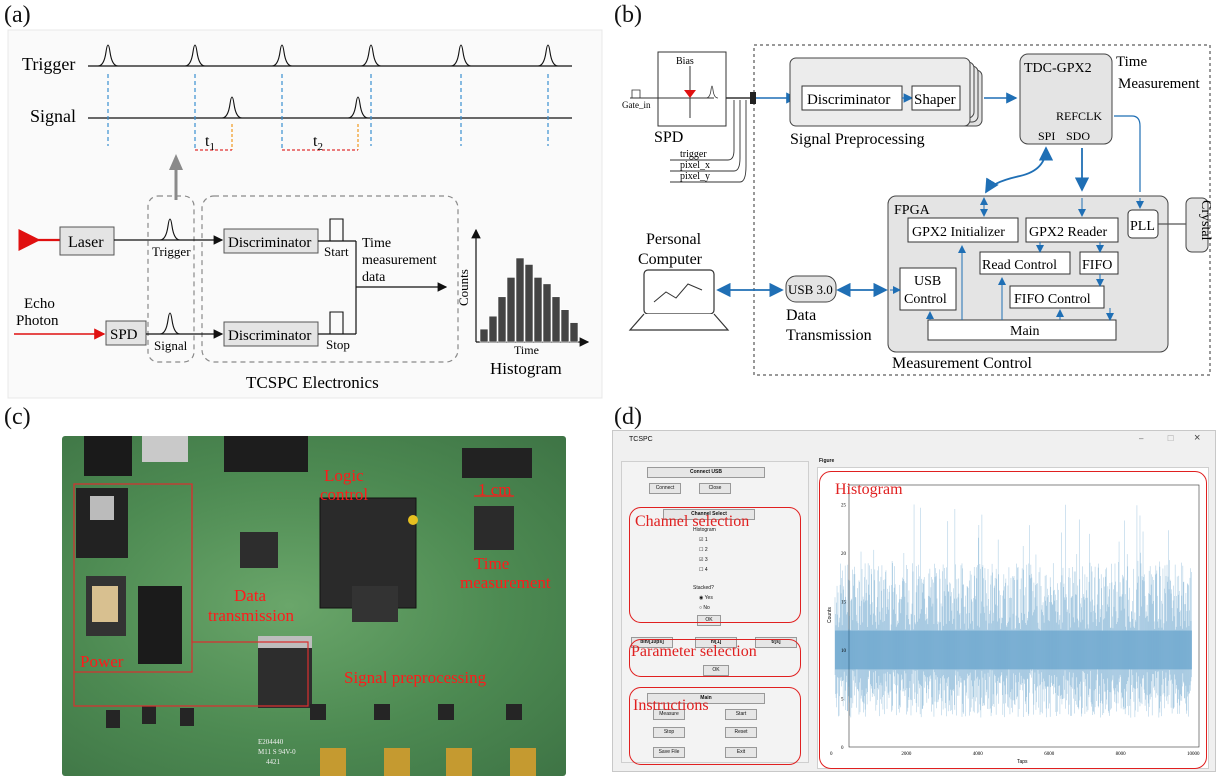  Describe the element at coordinates (1025, 331) in the screenshot. I see `main-box: Main` at that location.